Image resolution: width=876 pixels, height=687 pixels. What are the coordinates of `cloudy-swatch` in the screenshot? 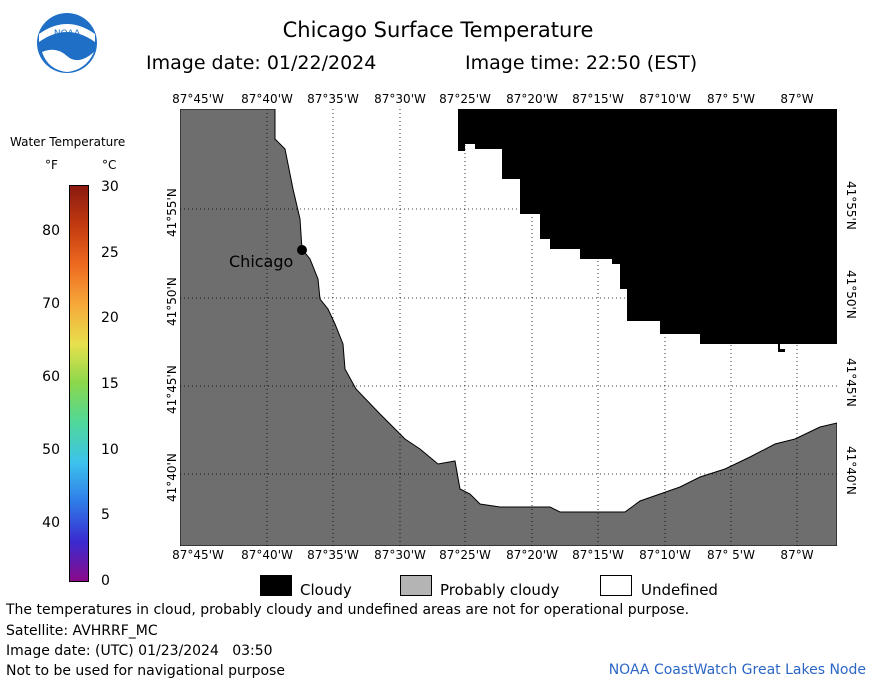 It's located at (276, 585).